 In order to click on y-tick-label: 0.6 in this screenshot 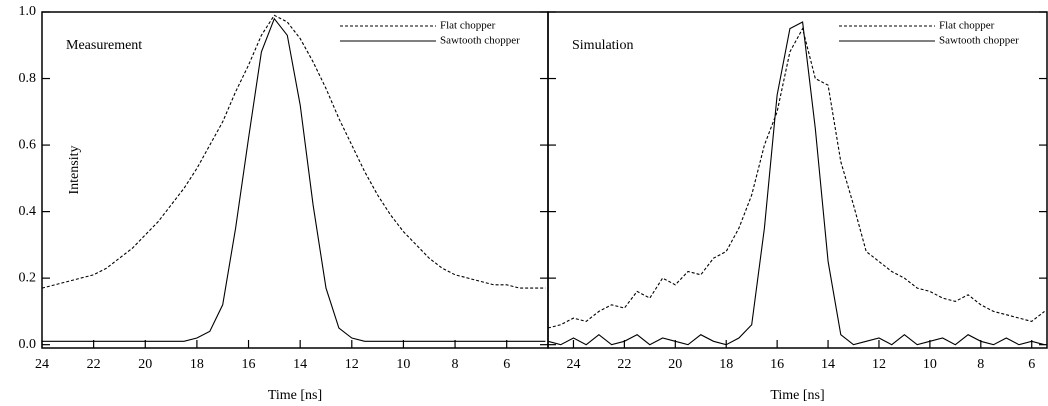, I will do `click(28, 144)`.